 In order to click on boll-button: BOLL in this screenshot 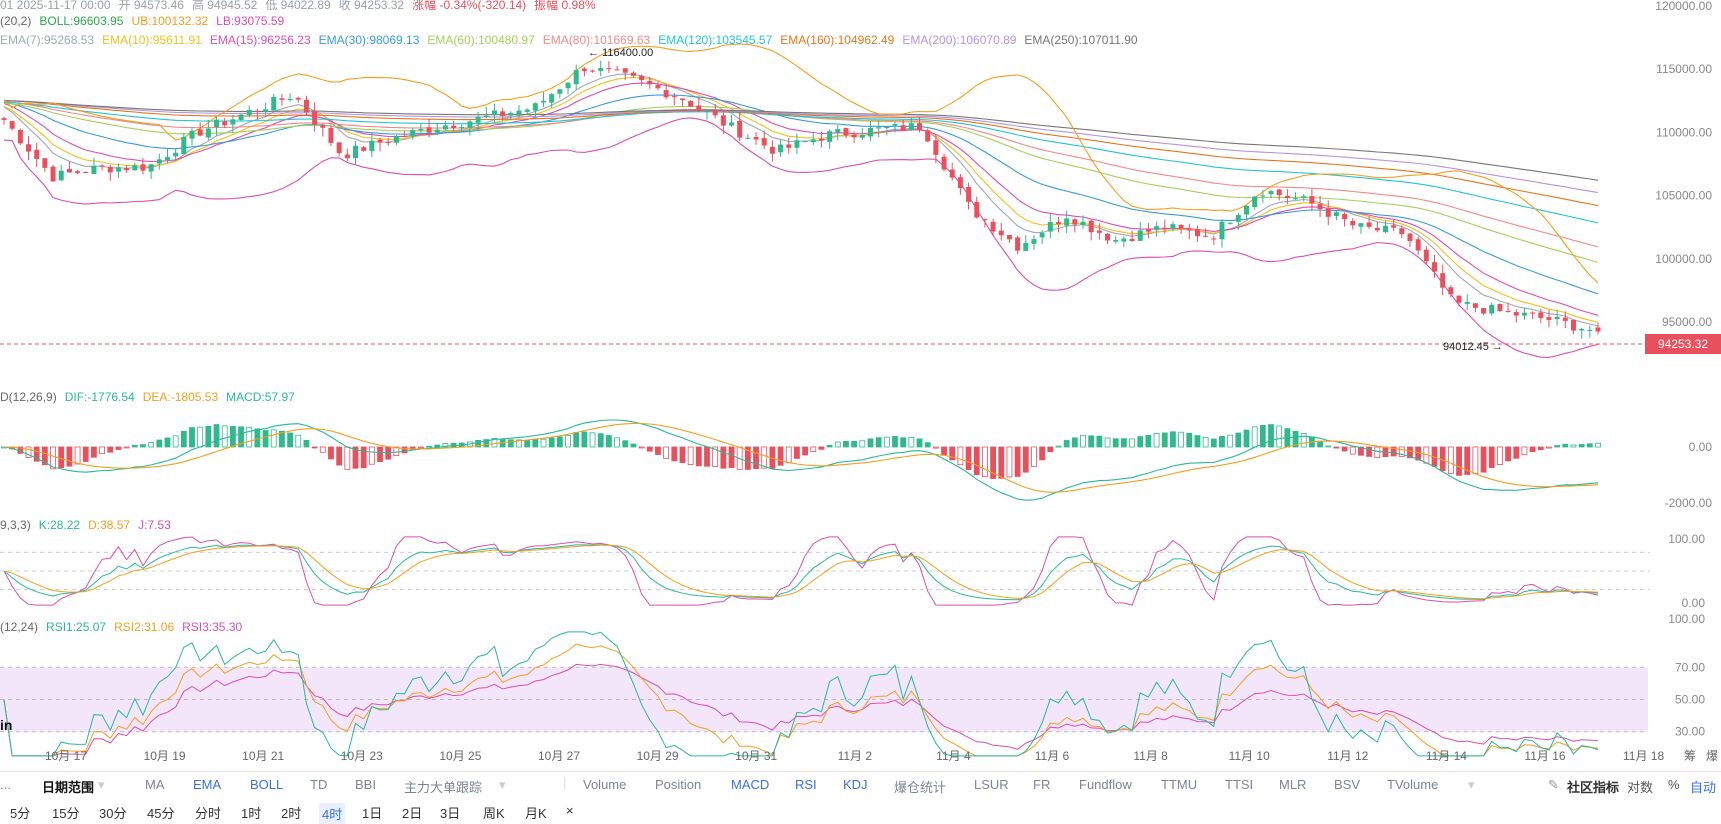, I will do `click(267, 784)`.